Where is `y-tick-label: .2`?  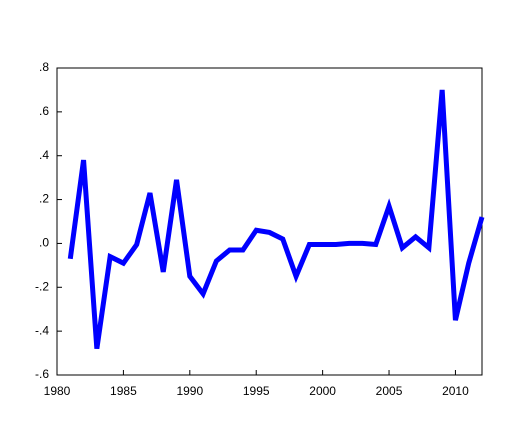
y-tick-label: .2 is located at coordinates (44, 199).